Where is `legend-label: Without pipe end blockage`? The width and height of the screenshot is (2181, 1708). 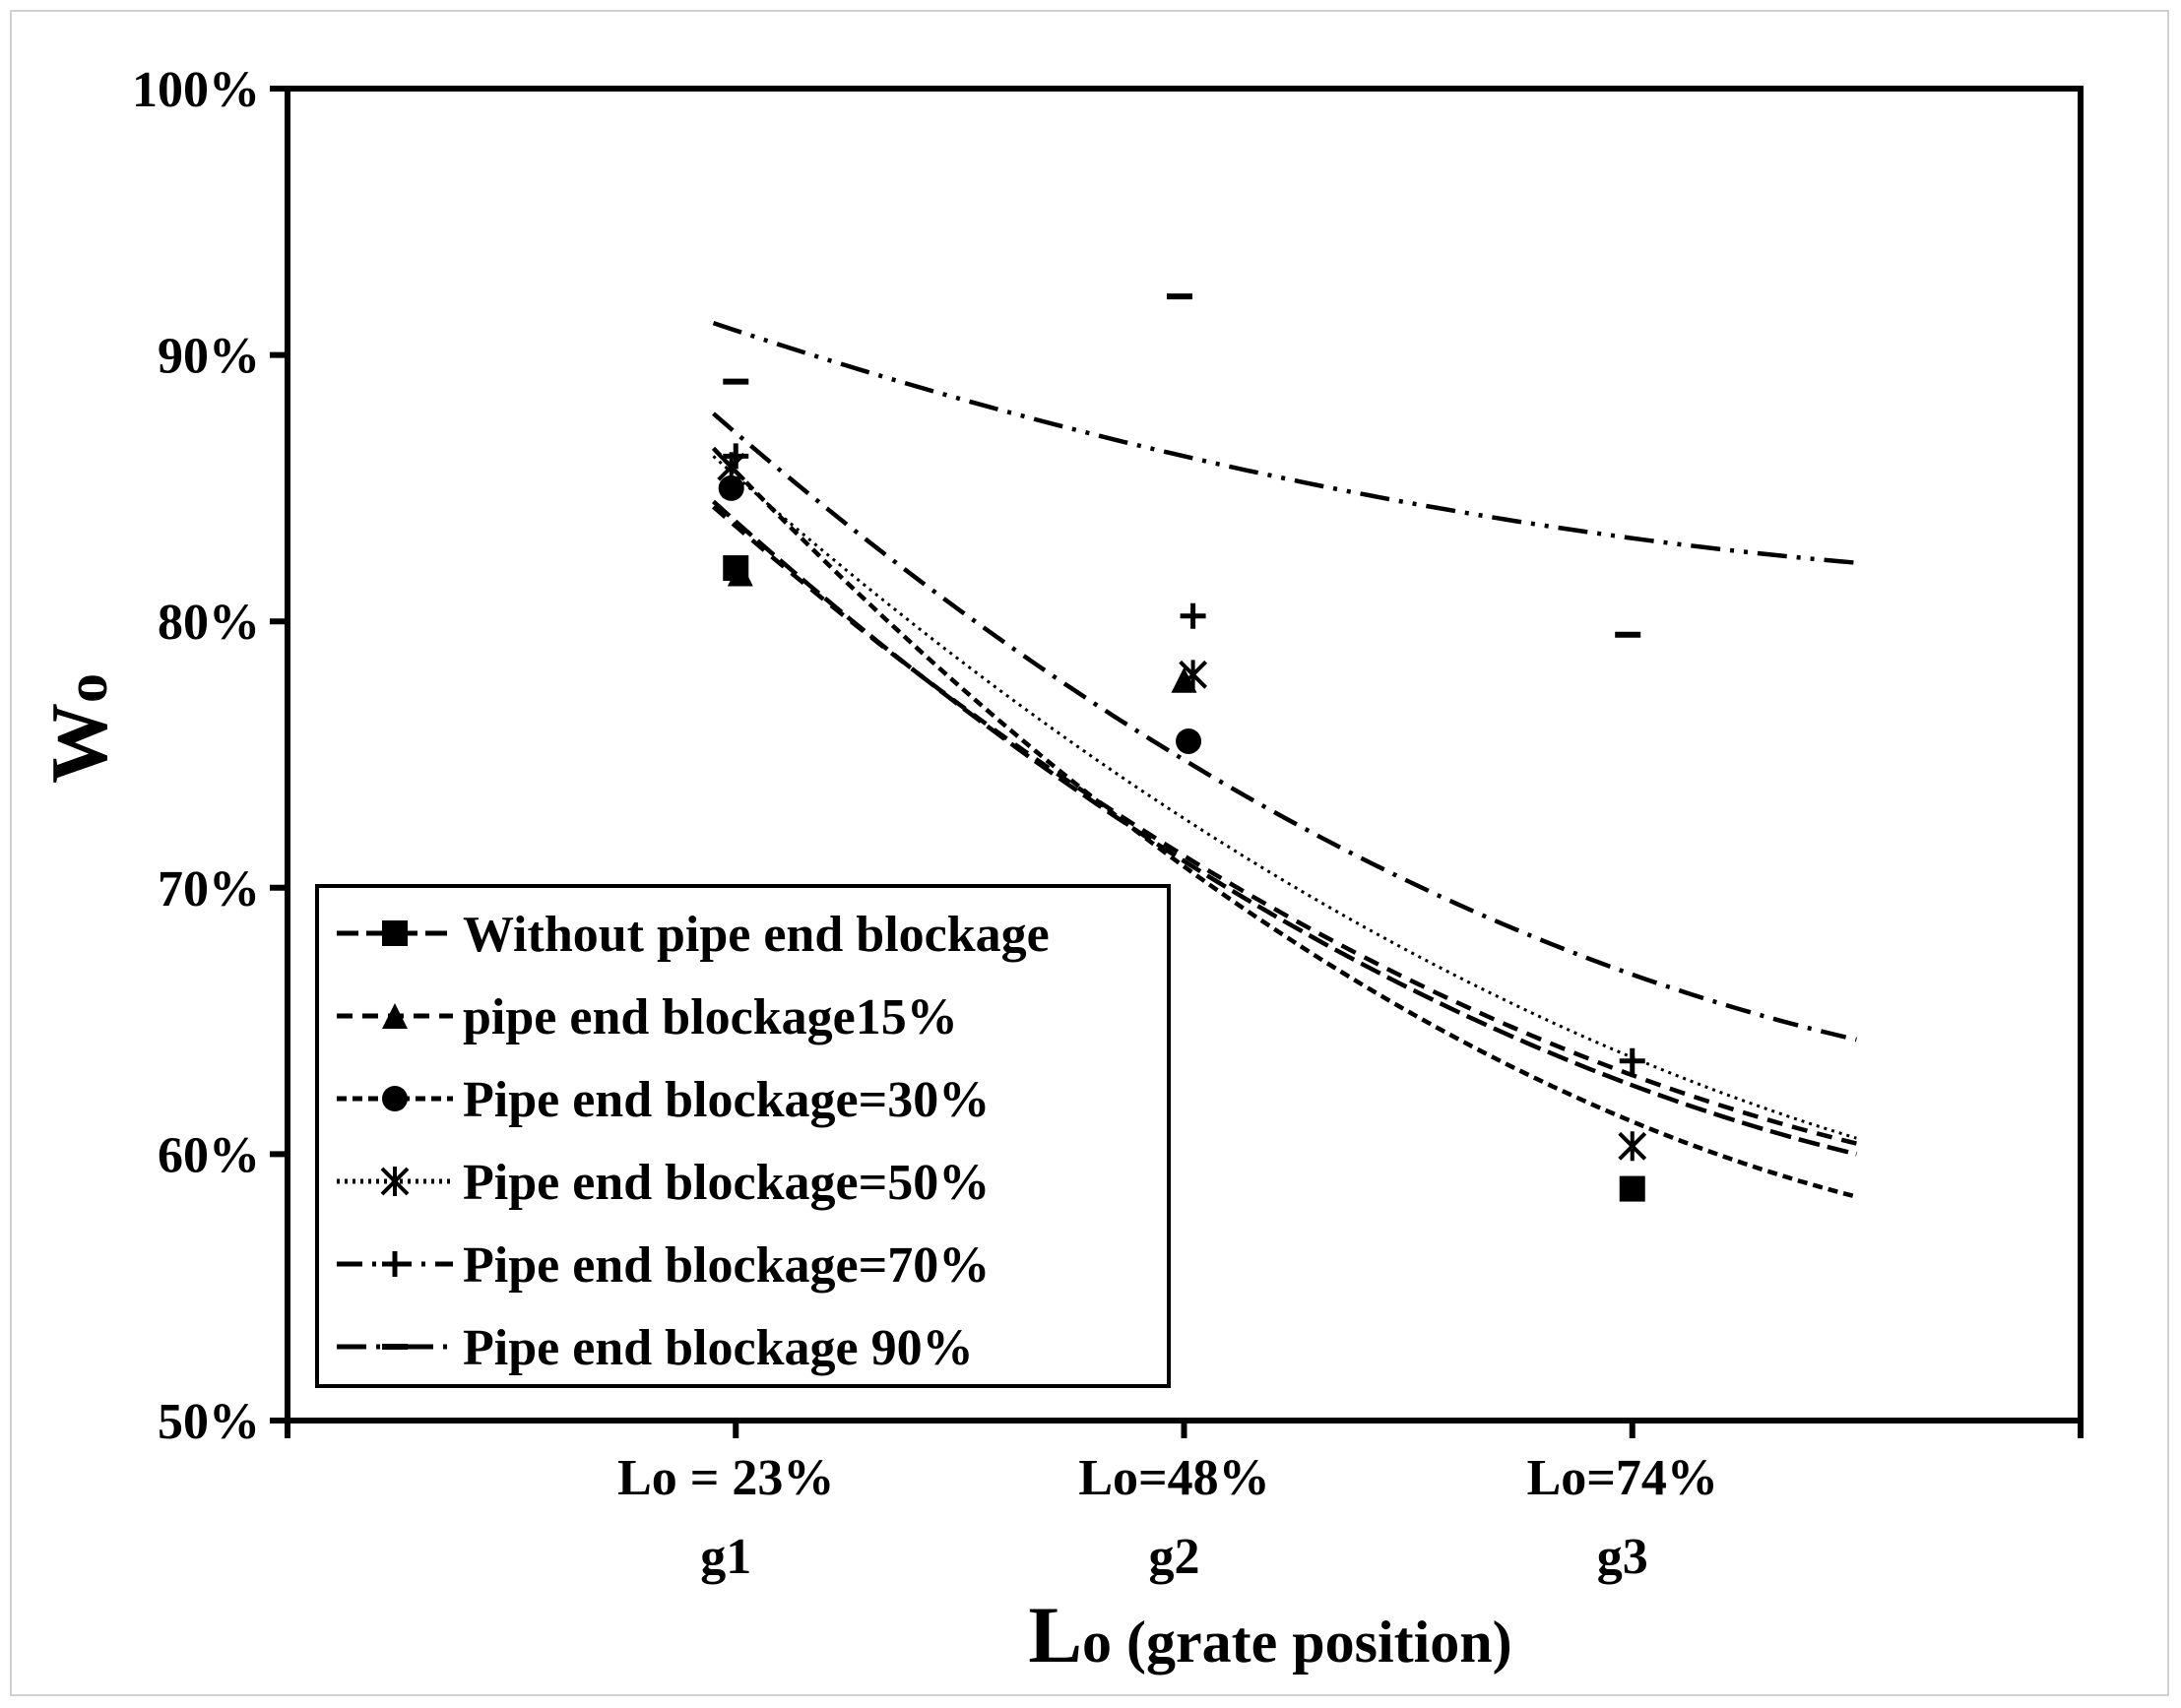
legend-label: Without pipe end blockage is located at coordinates (756, 935).